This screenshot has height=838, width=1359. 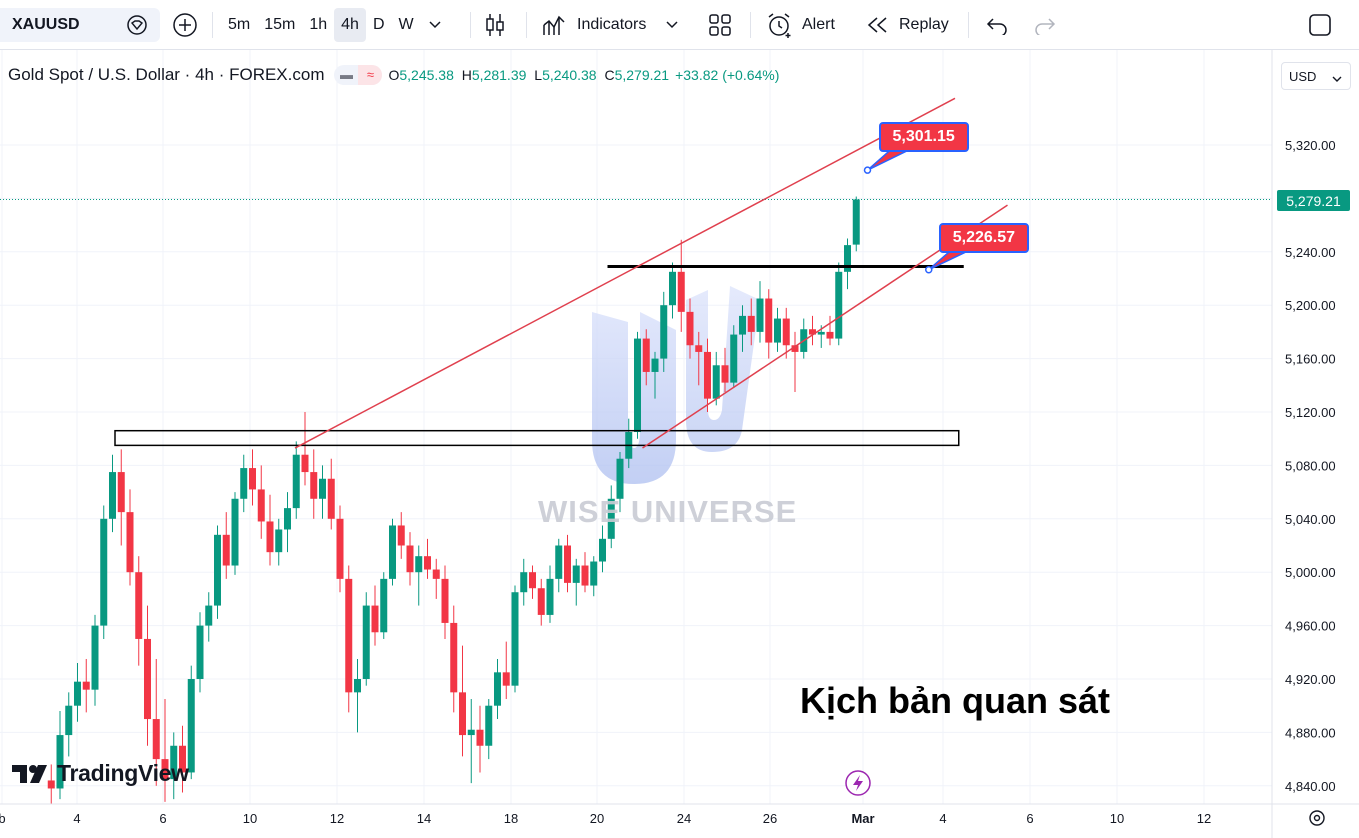 What do you see at coordinates (1310, 252) in the screenshot?
I see `price-tick-label: 5,240.00` at bounding box center [1310, 252].